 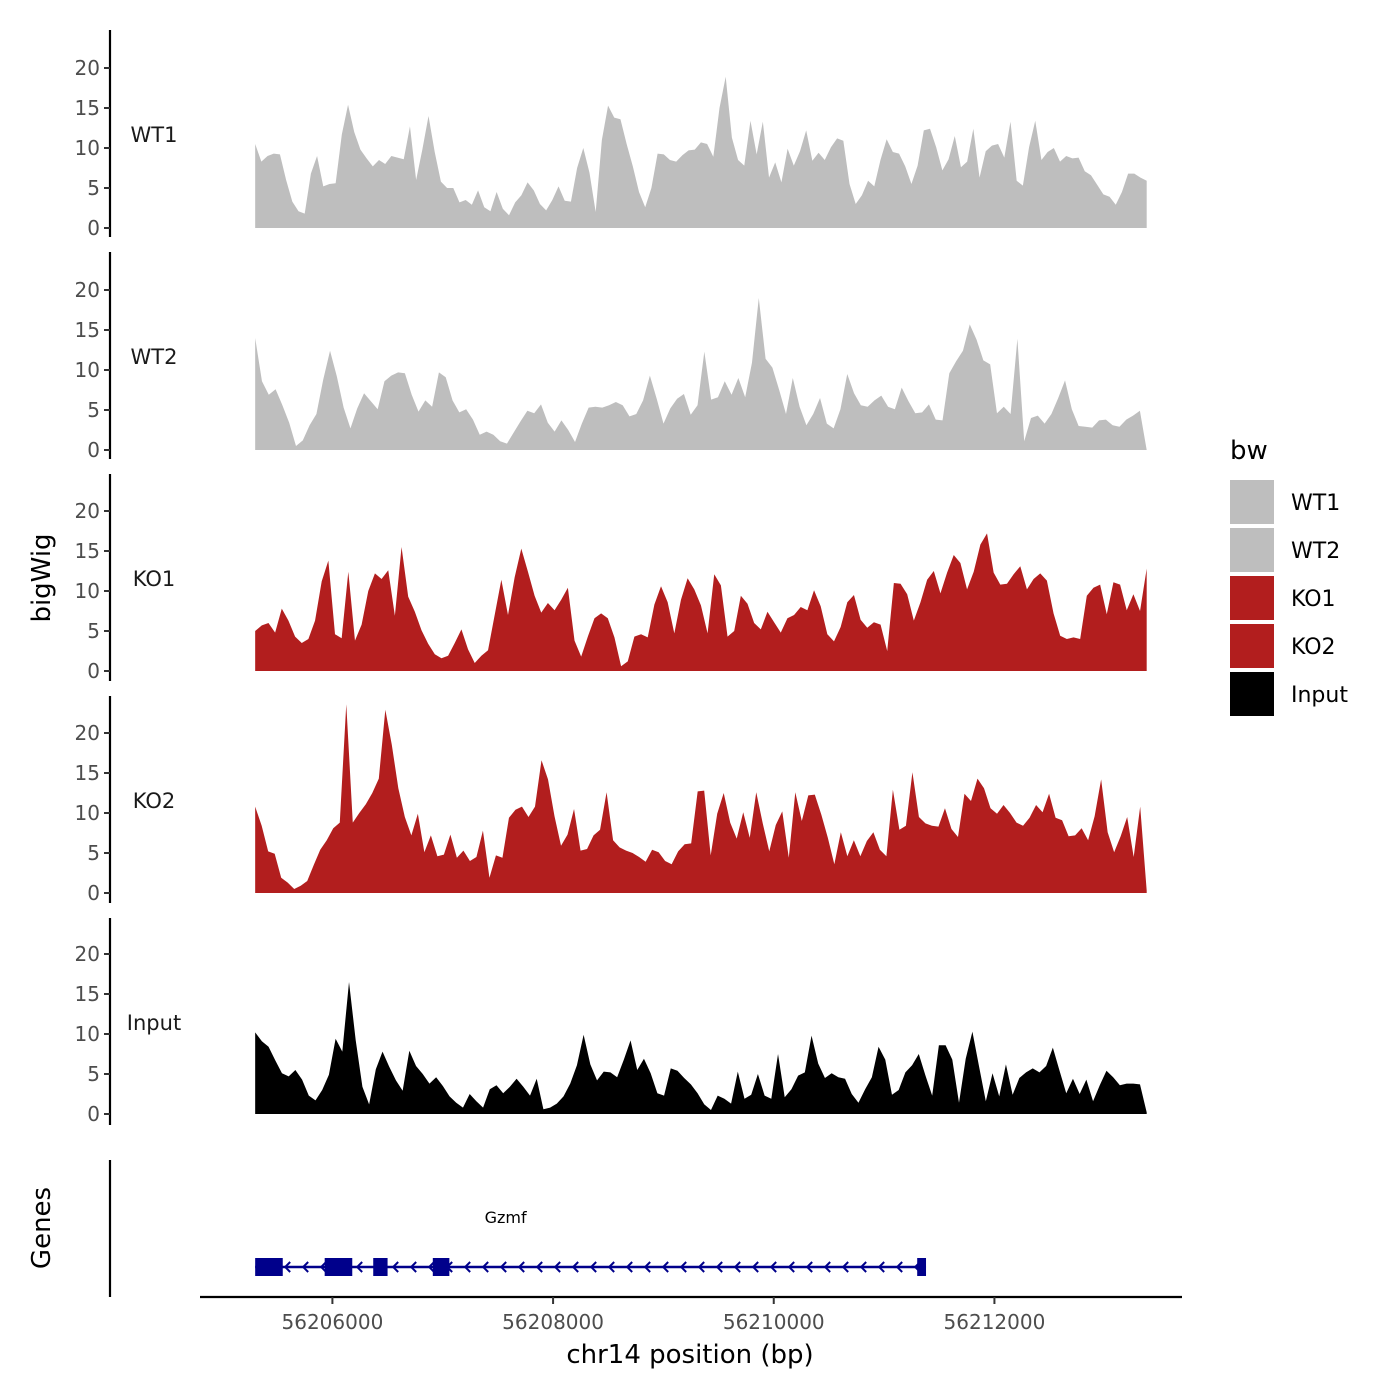 What do you see at coordinates (506, 1217) in the screenshot?
I see `gene-label: Gzmf` at bounding box center [506, 1217].